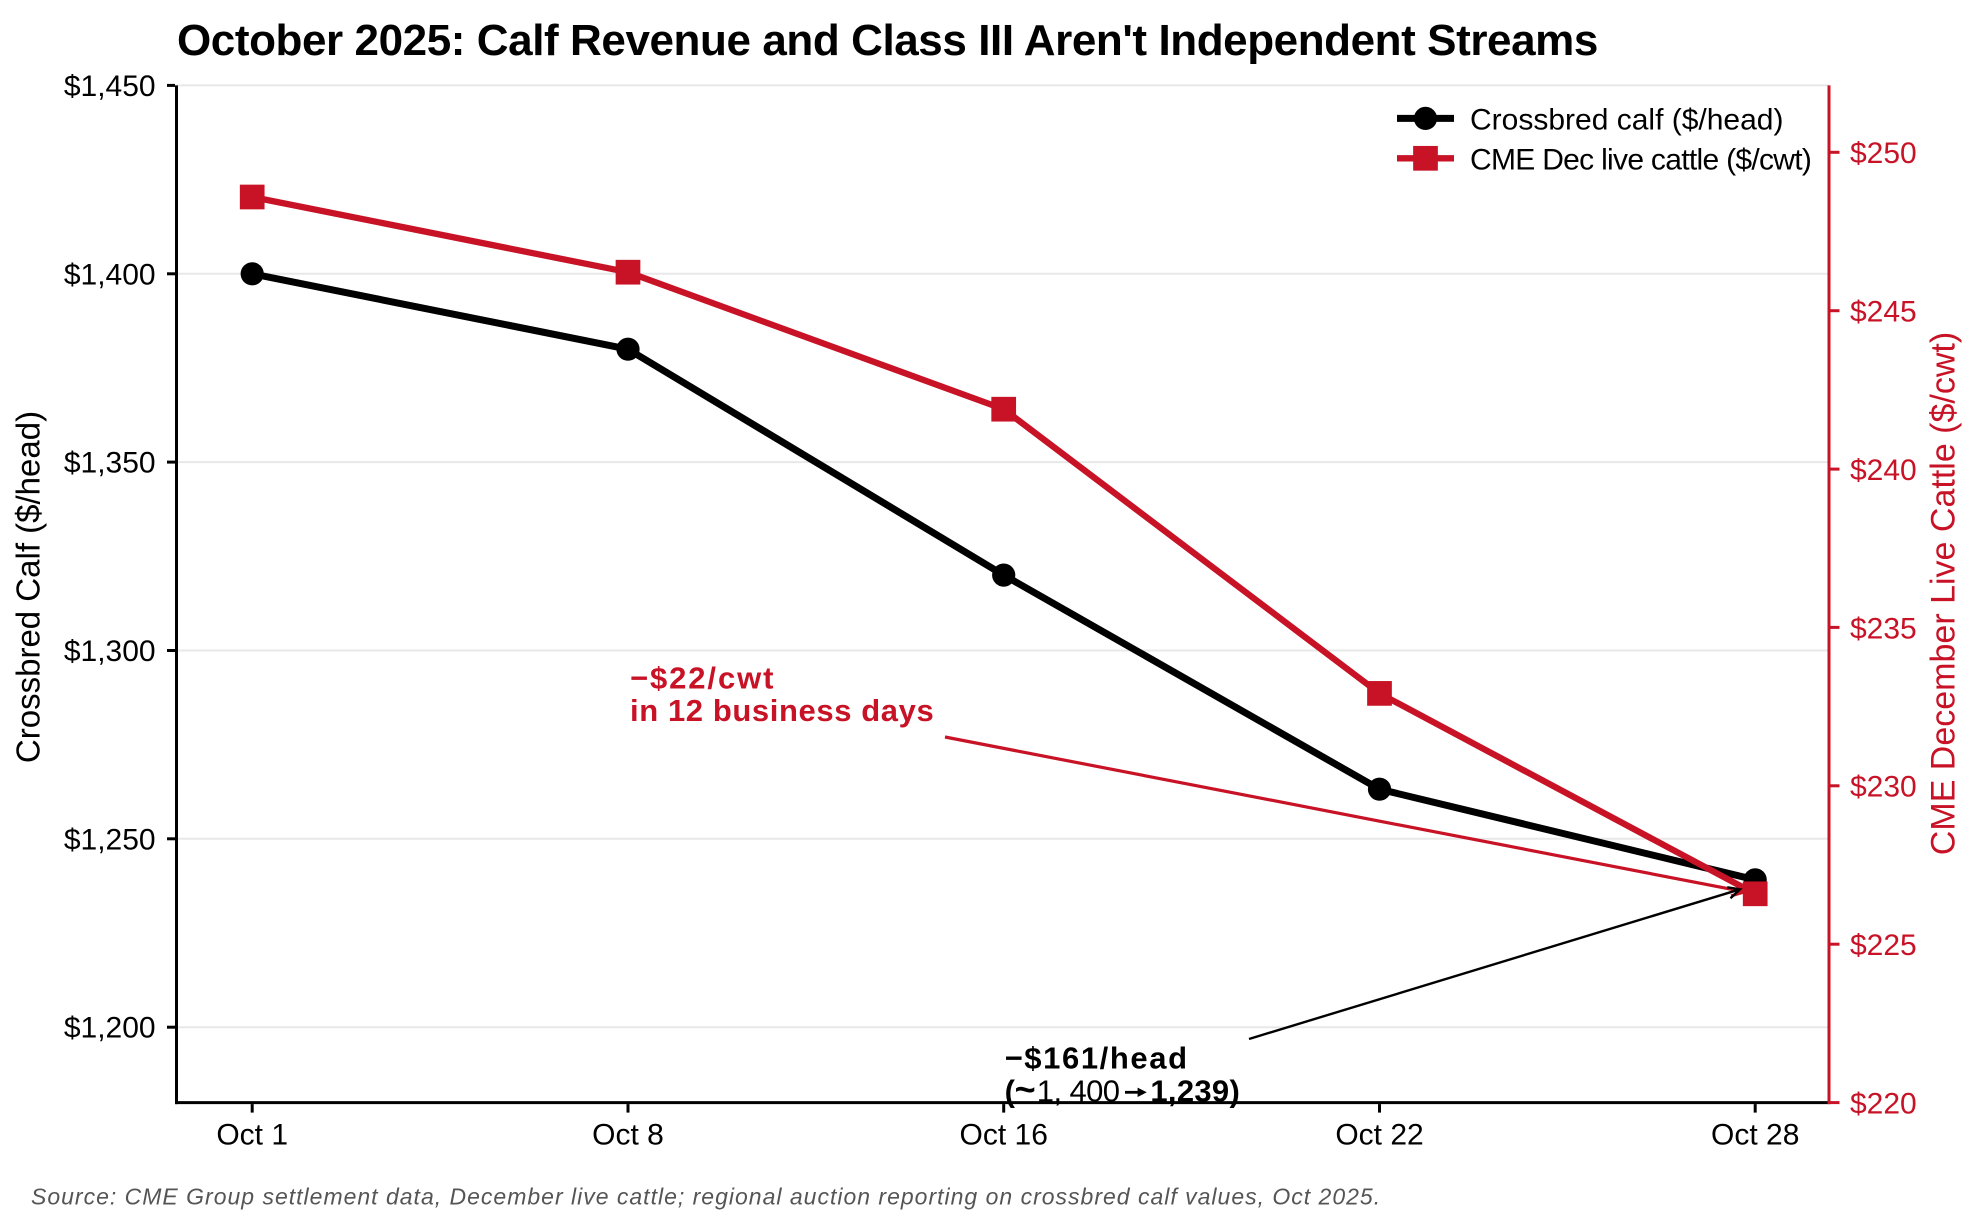 The width and height of the screenshot is (1979, 1229). What do you see at coordinates (1195, 1090) in the screenshot?
I see `svg-text: 1,239)` at bounding box center [1195, 1090].